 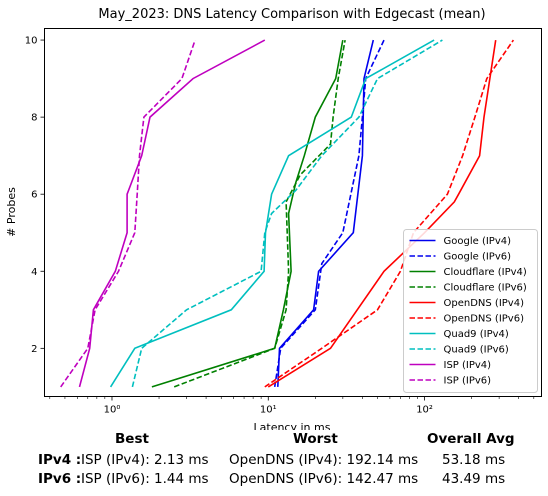 I want to click on best-header: Best, so click(x=132, y=439).